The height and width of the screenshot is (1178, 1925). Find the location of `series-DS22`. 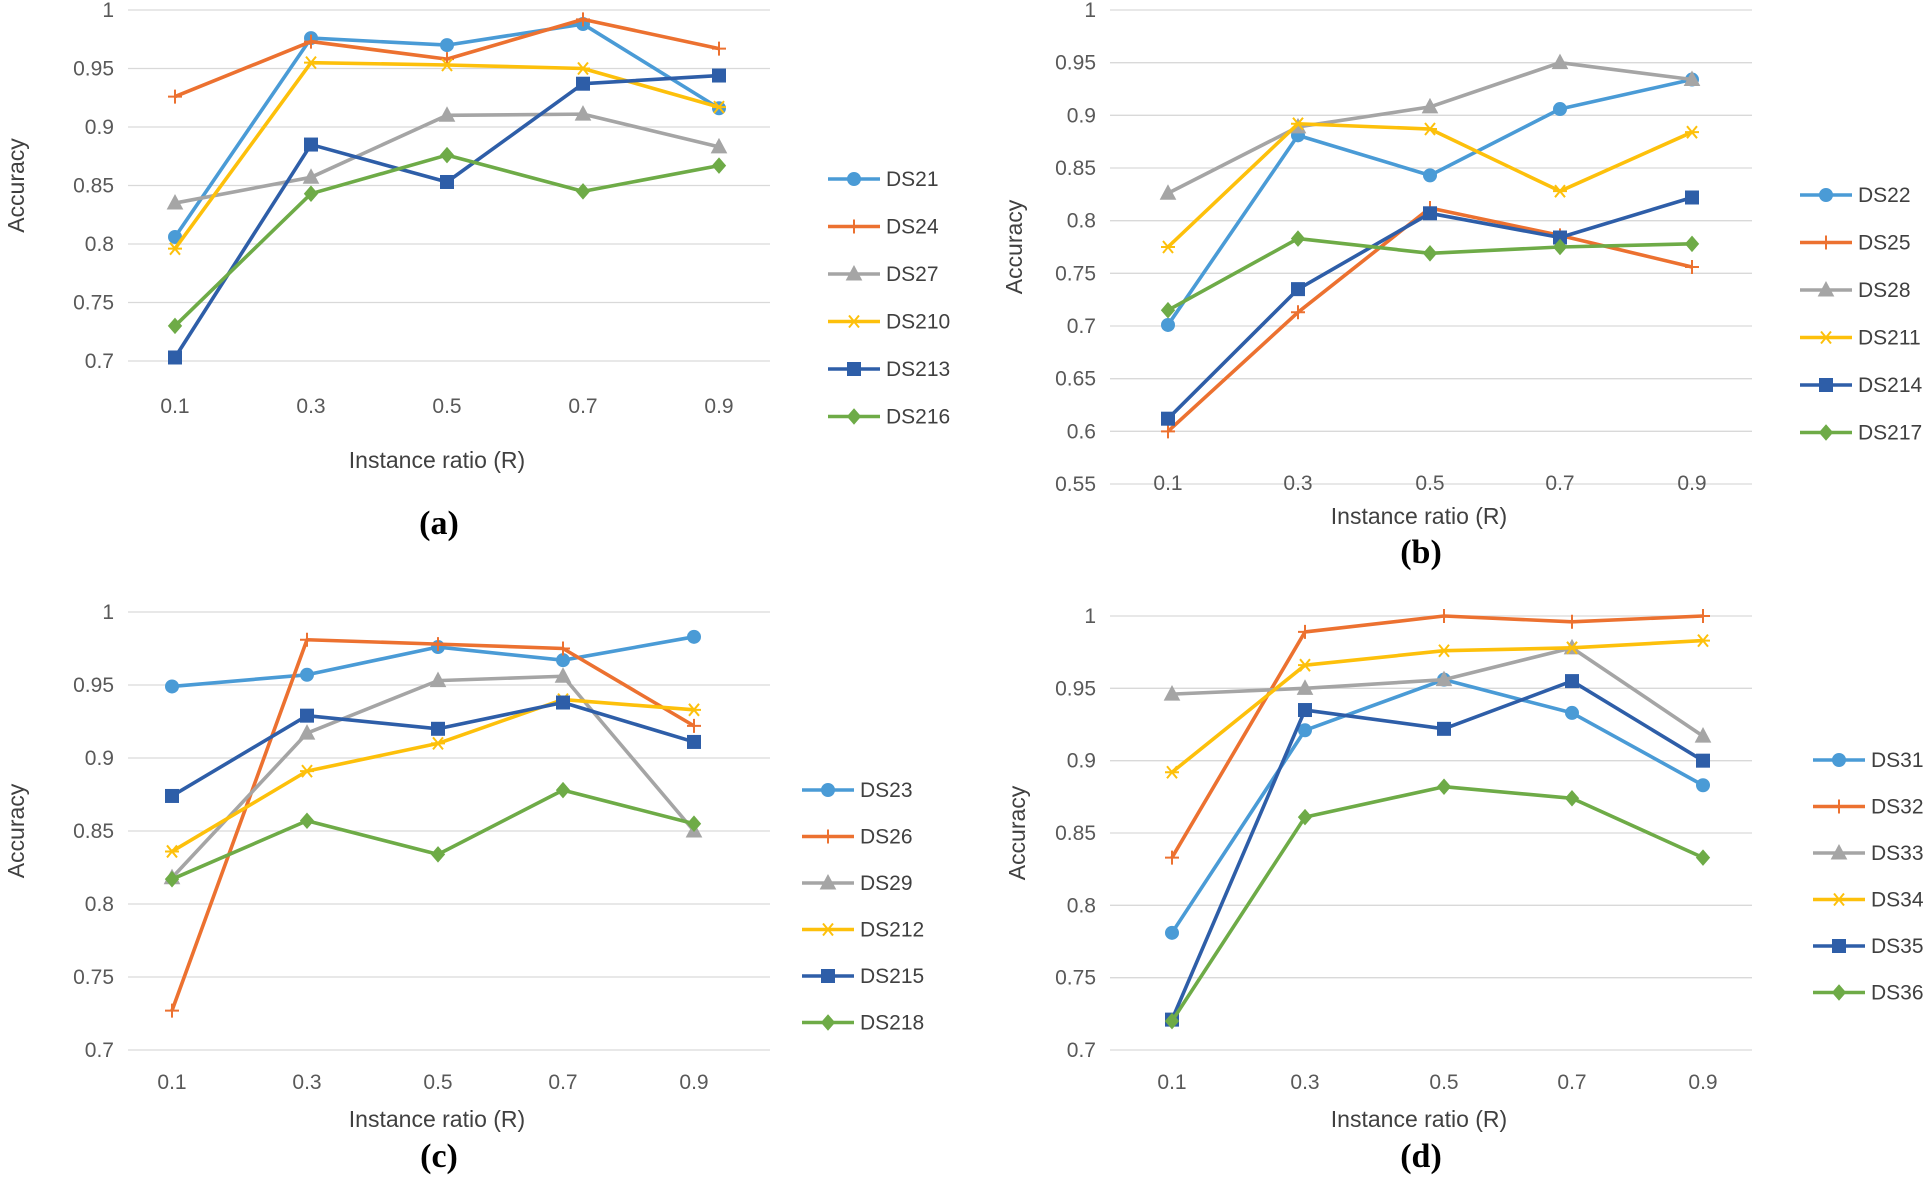

series-DS22 is located at coordinates (1430, 202).